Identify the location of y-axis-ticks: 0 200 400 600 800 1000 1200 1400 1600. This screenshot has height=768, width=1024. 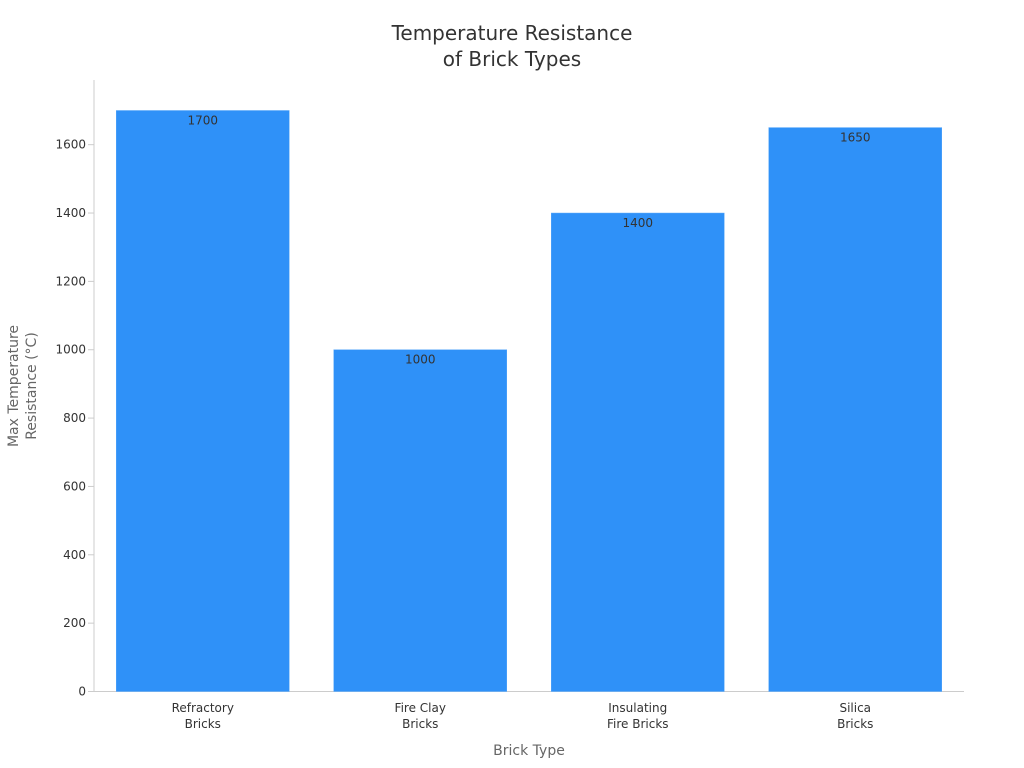
(74, 418).